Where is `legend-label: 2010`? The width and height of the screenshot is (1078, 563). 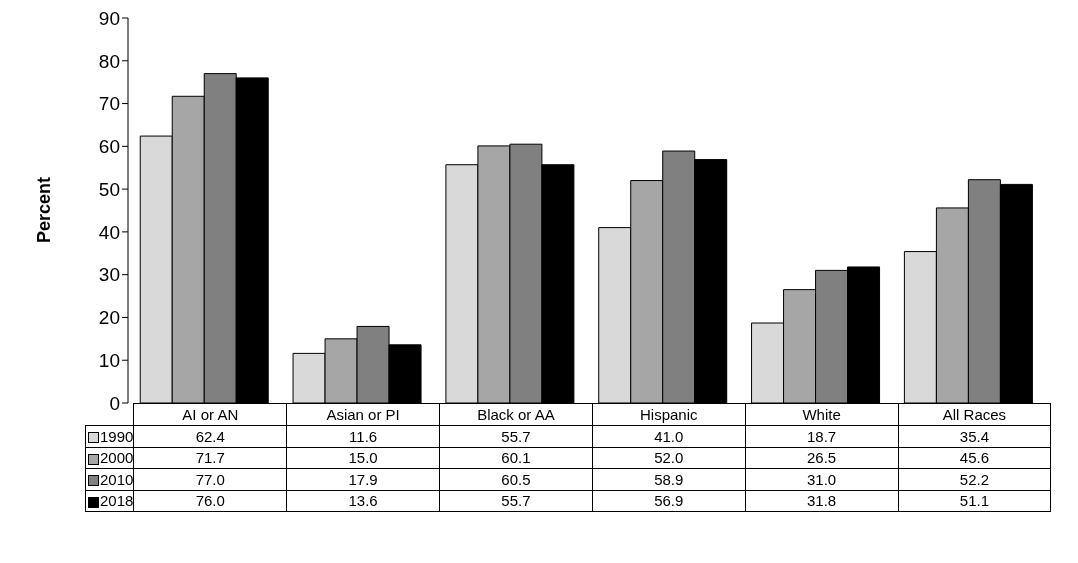
legend-label: 2010 is located at coordinates (117, 479).